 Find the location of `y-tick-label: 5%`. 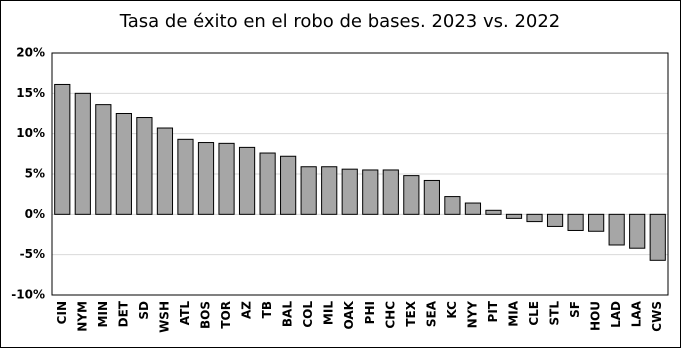

y-tick-label: 5% is located at coordinates (35, 174).